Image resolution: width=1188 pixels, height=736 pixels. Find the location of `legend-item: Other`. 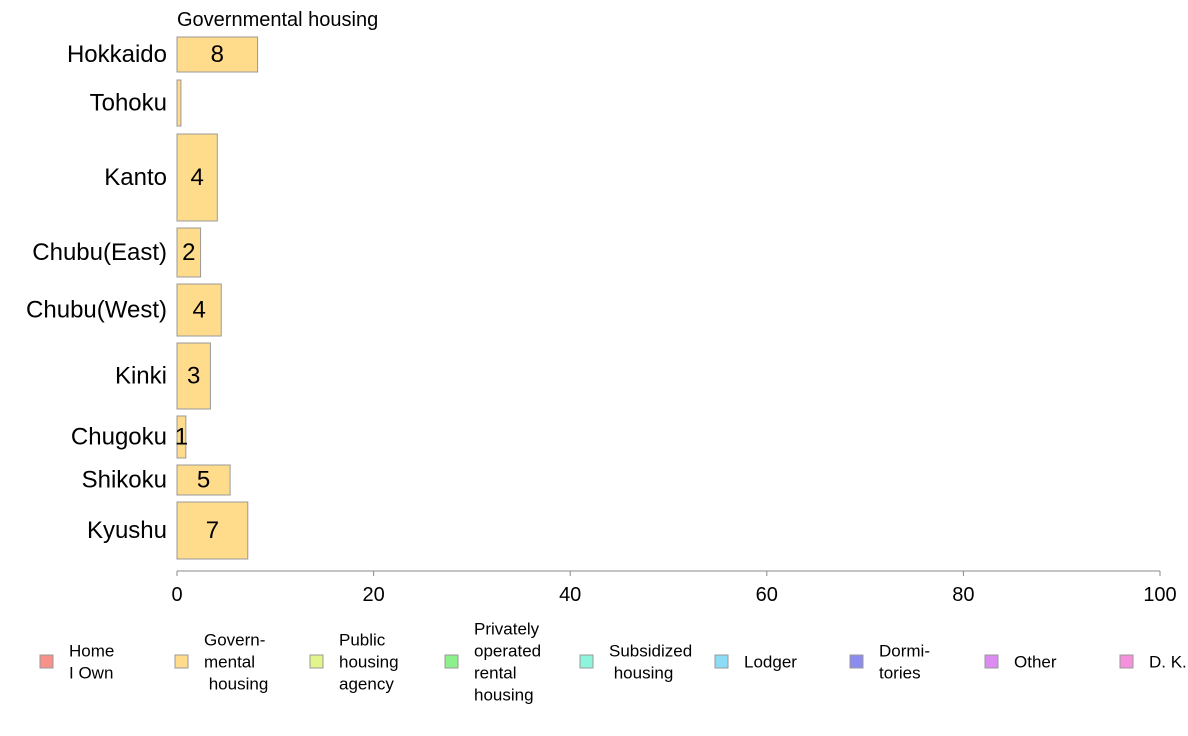

legend-item: Other is located at coordinates (1020, 662).